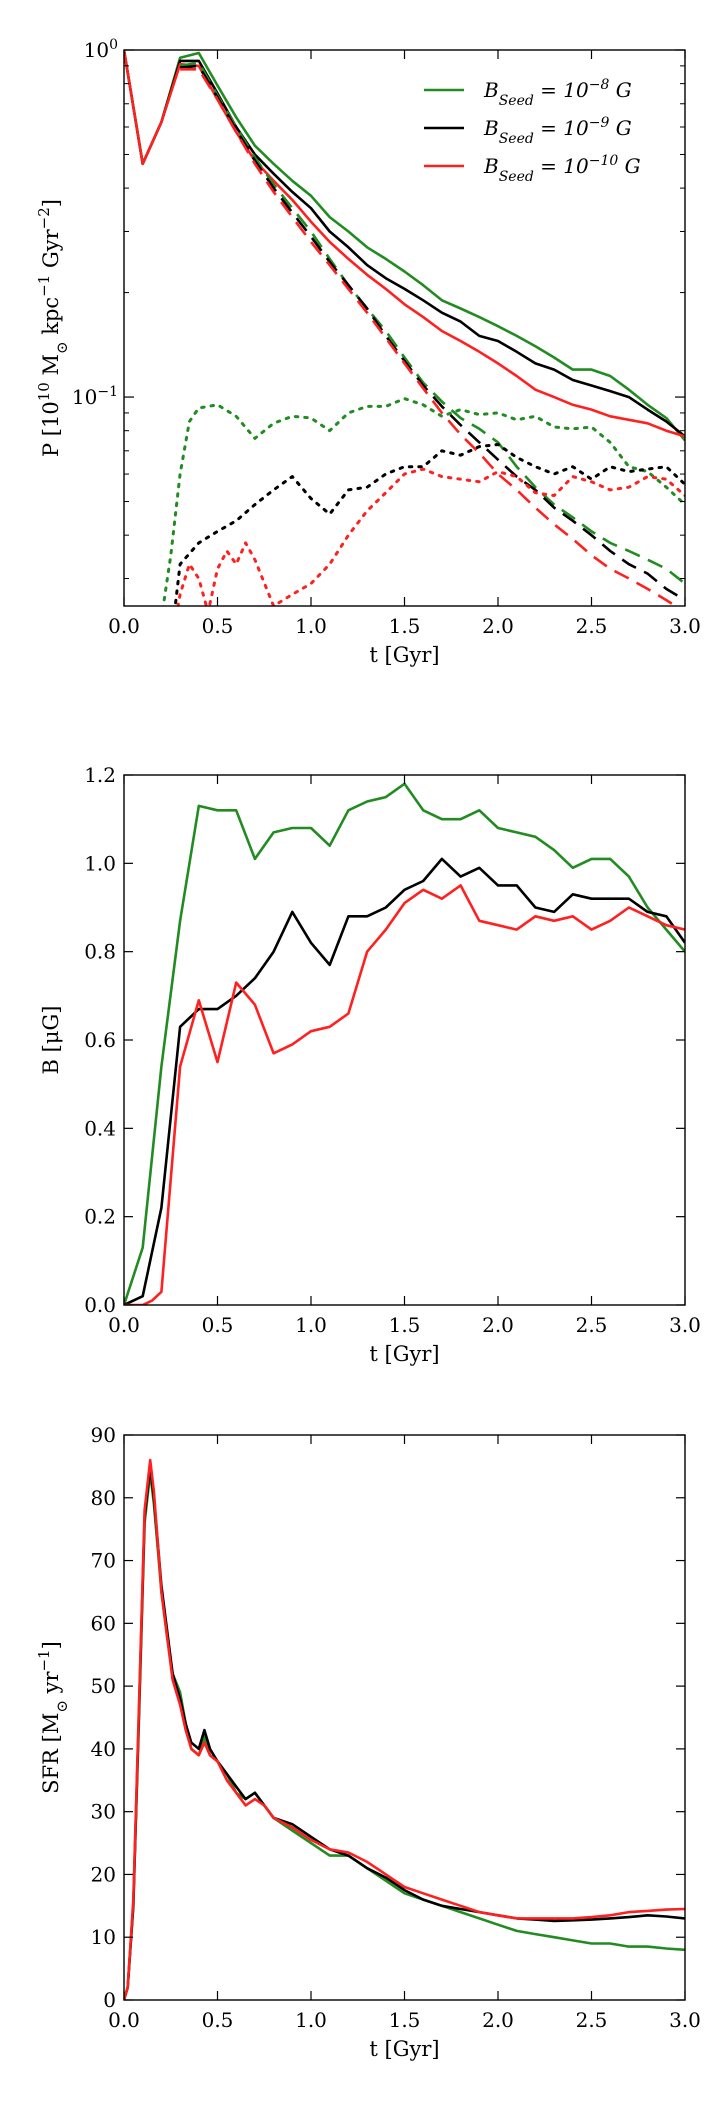  Describe the element at coordinates (53, 1717) in the screenshot. I see `y-axis-label: SFR [M⊙ yr−1]` at that location.